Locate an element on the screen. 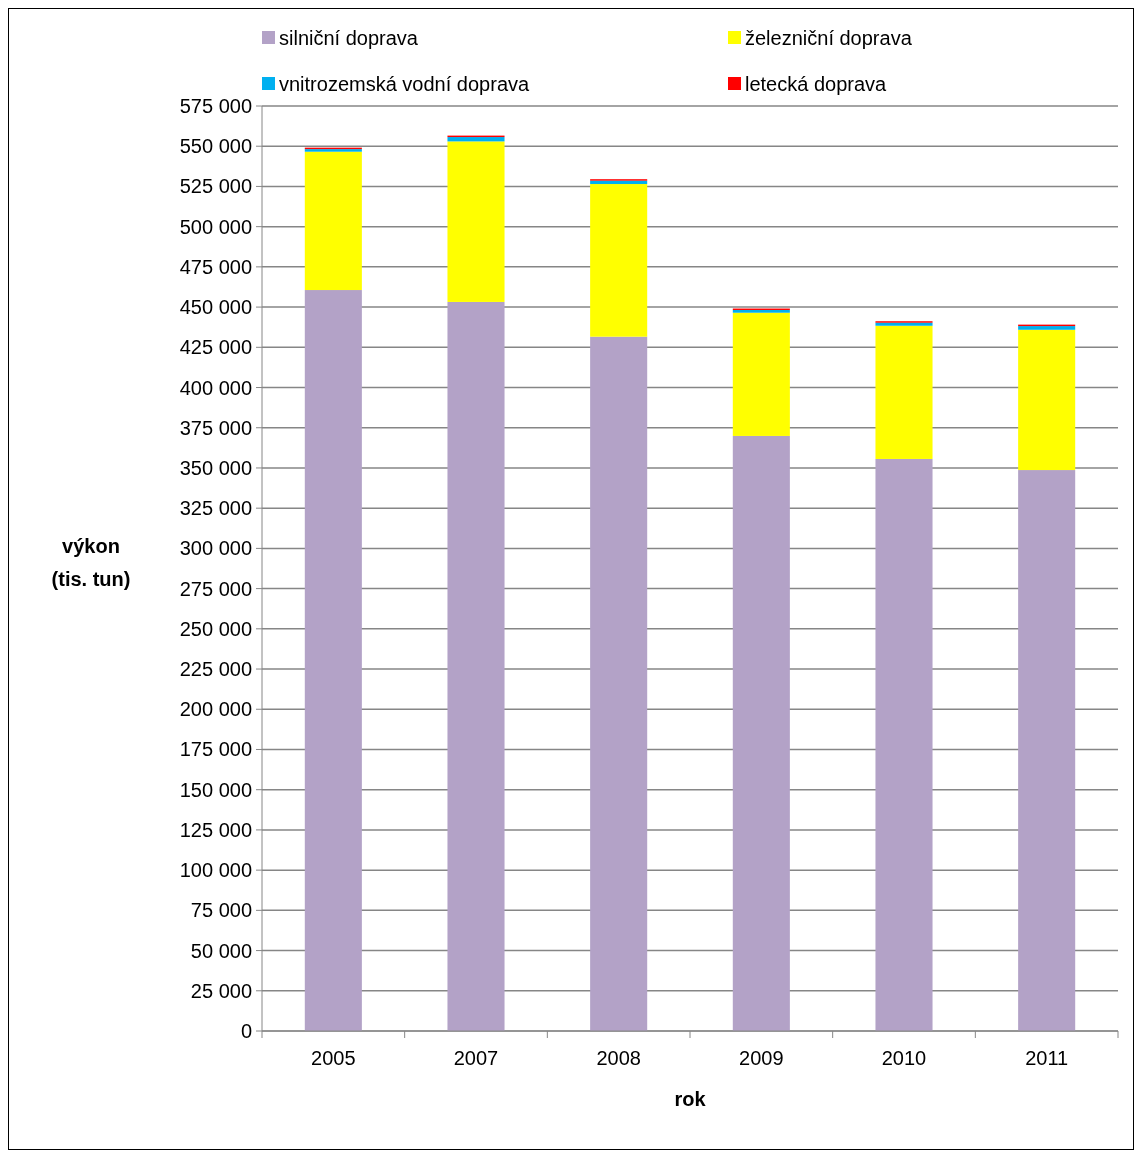 The width and height of the screenshot is (1134, 1150). x-tick-label: 2011 is located at coordinates (1047, 1058).